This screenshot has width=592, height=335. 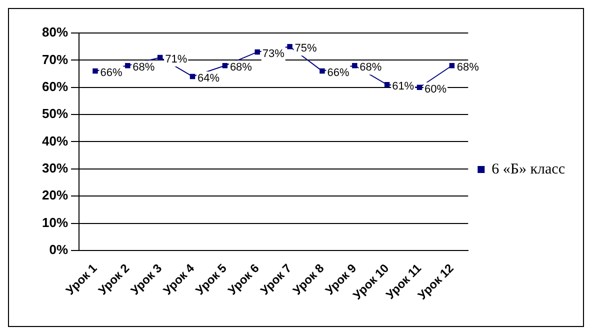 I want to click on y-tick-label: 0%, so click(x=58, y=250).